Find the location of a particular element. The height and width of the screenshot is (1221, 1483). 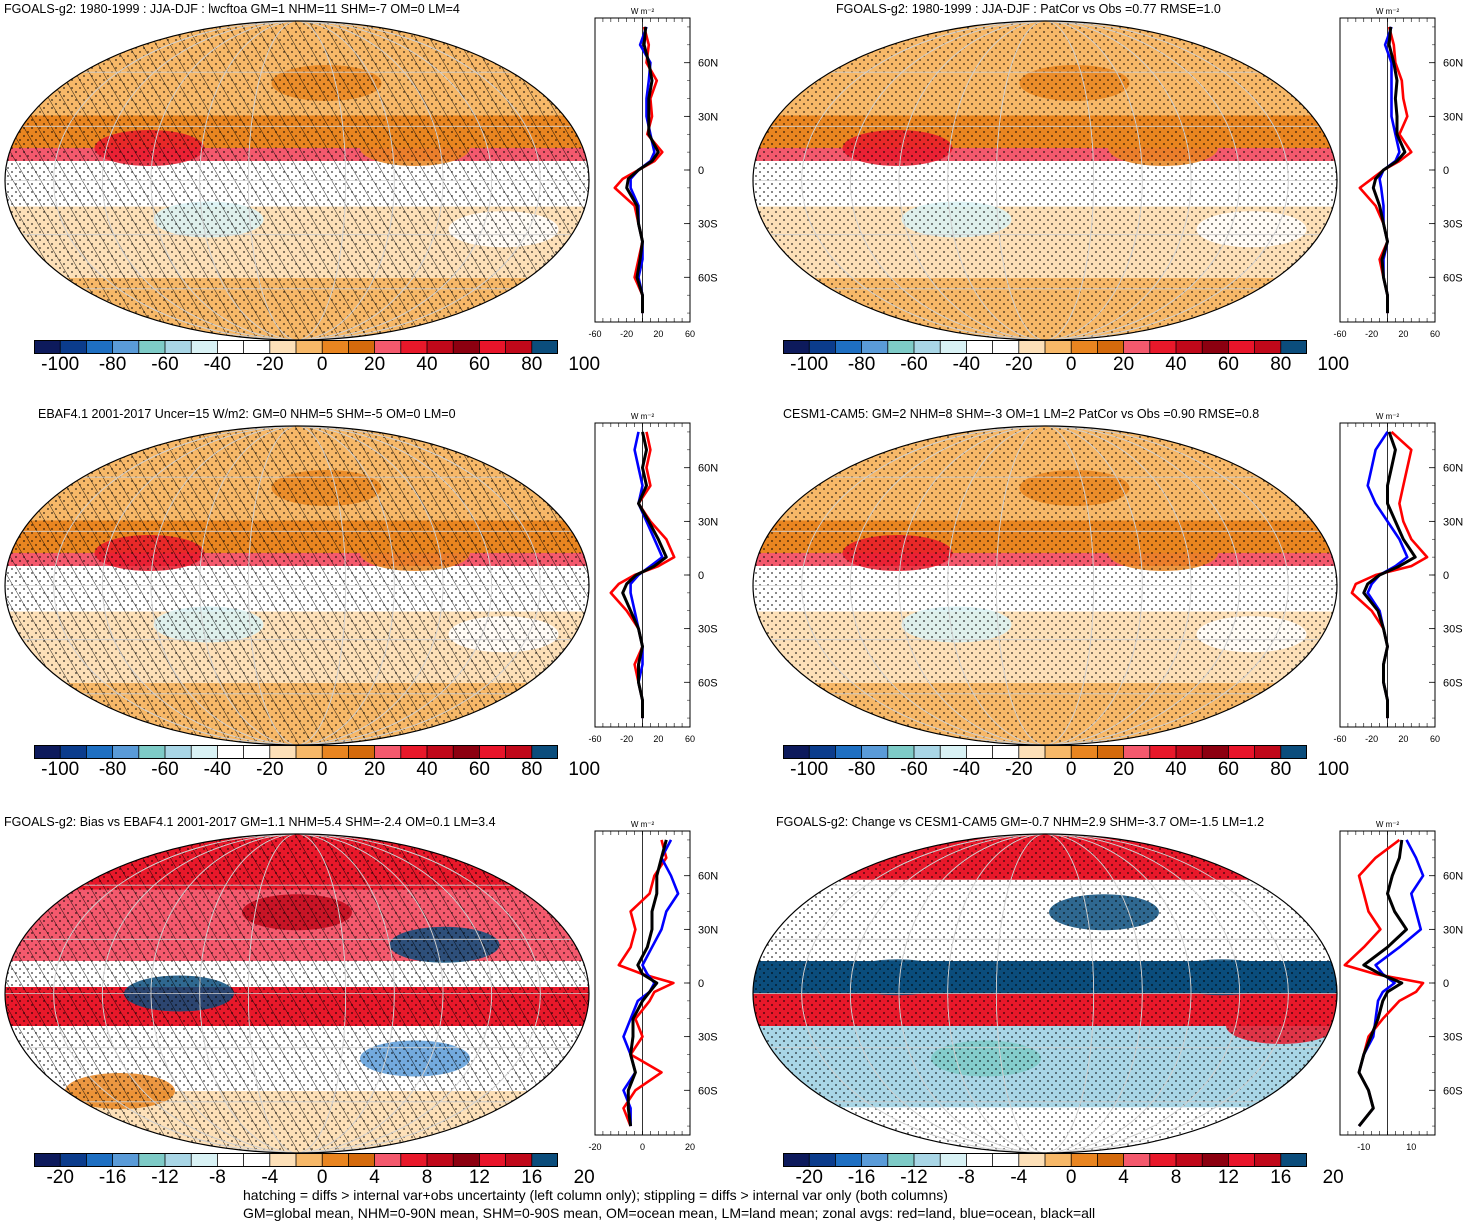

zonal-x-tick-label: -60 is located at coordinates (594, 739).